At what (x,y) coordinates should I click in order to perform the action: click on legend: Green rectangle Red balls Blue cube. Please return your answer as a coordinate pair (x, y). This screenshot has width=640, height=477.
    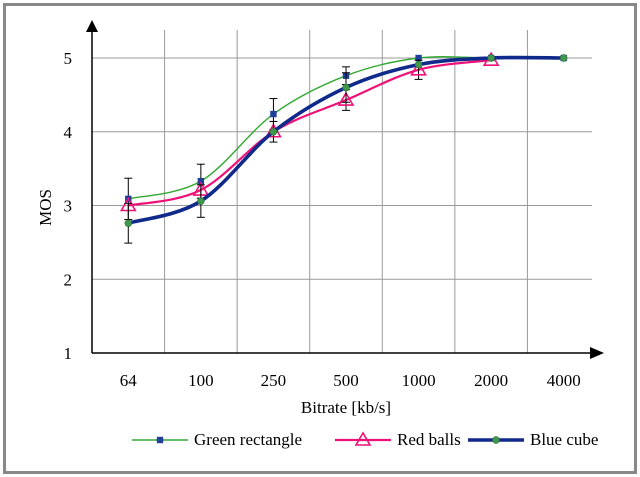
    Looking at the image, I should click on (365, 439).